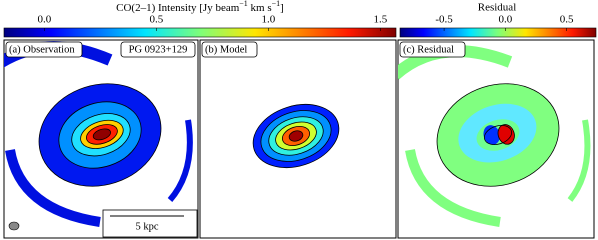 The image size is (598, 240). What do you see at coordinates (158, 49) in the screenshot?
I see `source-name: PG 0923+129` at bounding box center [158, 49].